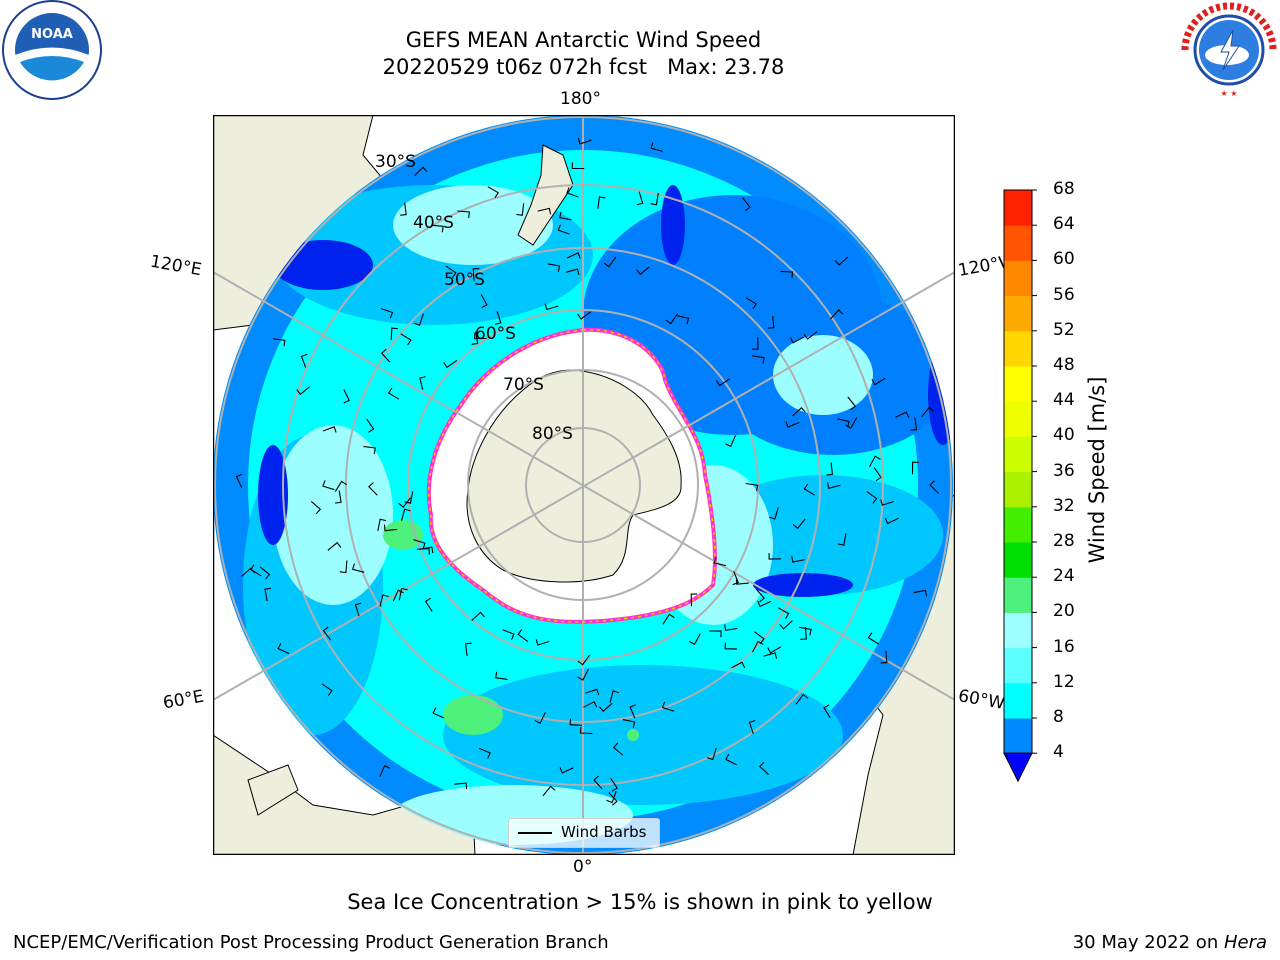  What do you see at coordinates (1064, 189) in the screenshot?
I see `colorbar-tick-label: 68` at bounding box center [1064, 189].